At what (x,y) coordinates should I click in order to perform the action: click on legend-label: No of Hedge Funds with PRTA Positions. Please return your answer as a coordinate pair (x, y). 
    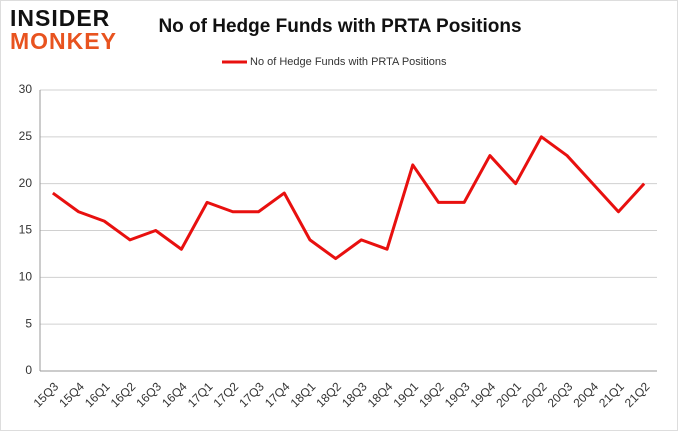
    Looking at the image, I should click on (348, 62).